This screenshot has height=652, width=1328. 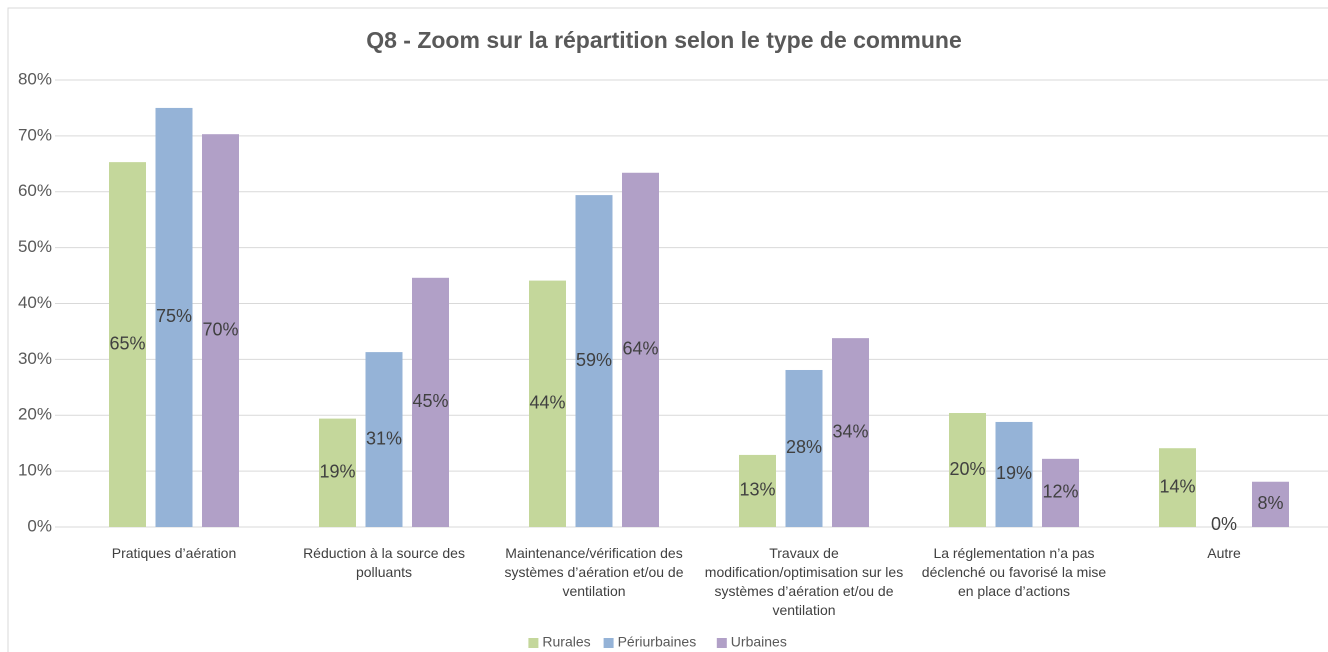 I want to click on data-label: 44%, so click(x=547, y=403).